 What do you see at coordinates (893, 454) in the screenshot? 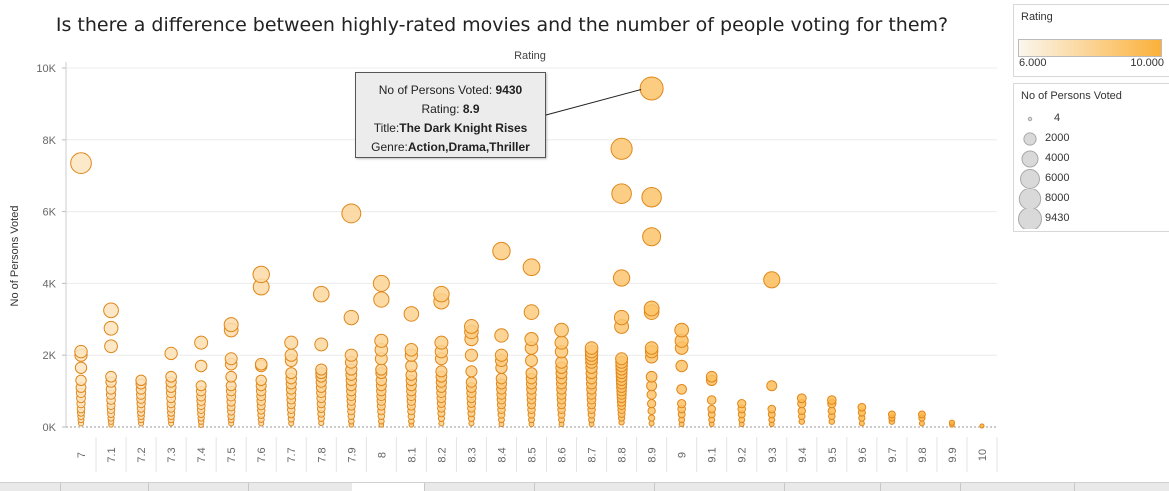
I see `x-tick-label: 9.7` at bounding box center [893, 454].